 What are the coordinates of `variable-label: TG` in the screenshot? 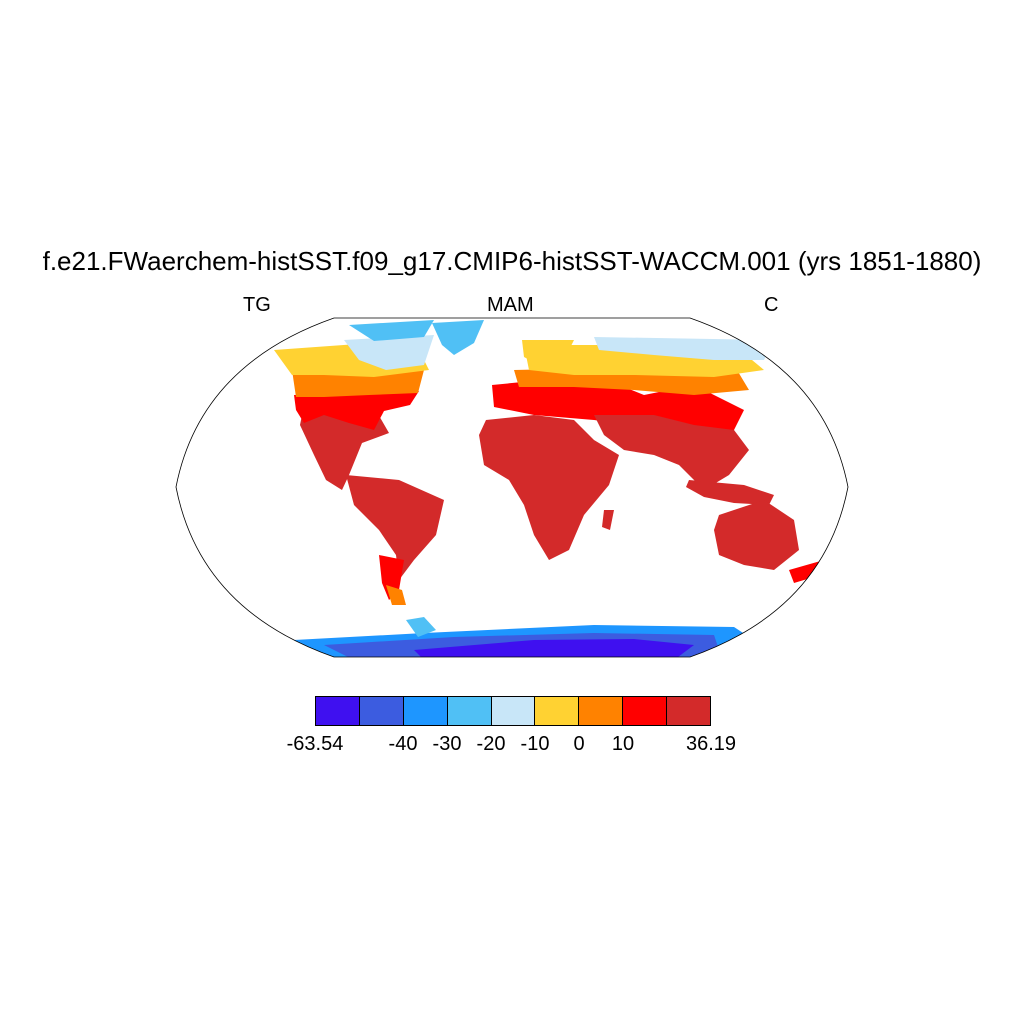 It's located at (257, 305).